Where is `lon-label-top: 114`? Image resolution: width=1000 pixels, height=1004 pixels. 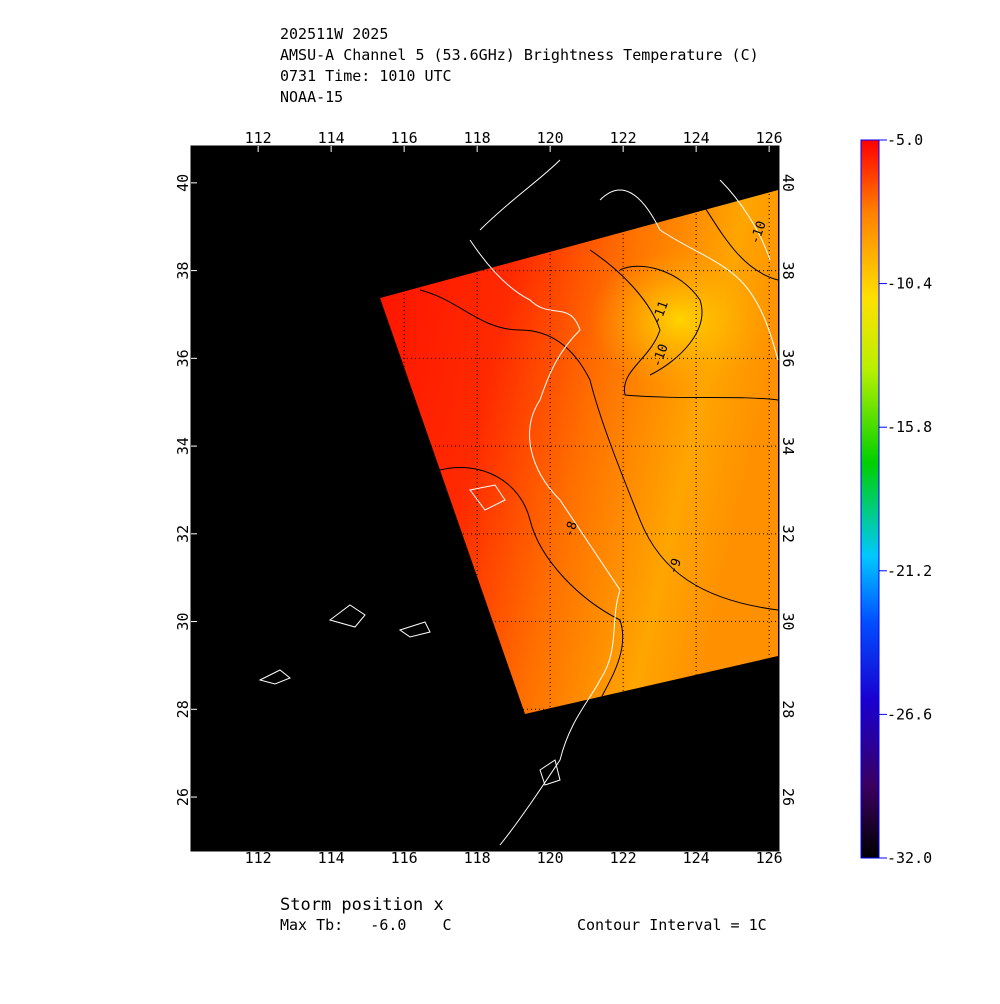
lon-label-top: 114 is located at coordinates (331, 138).